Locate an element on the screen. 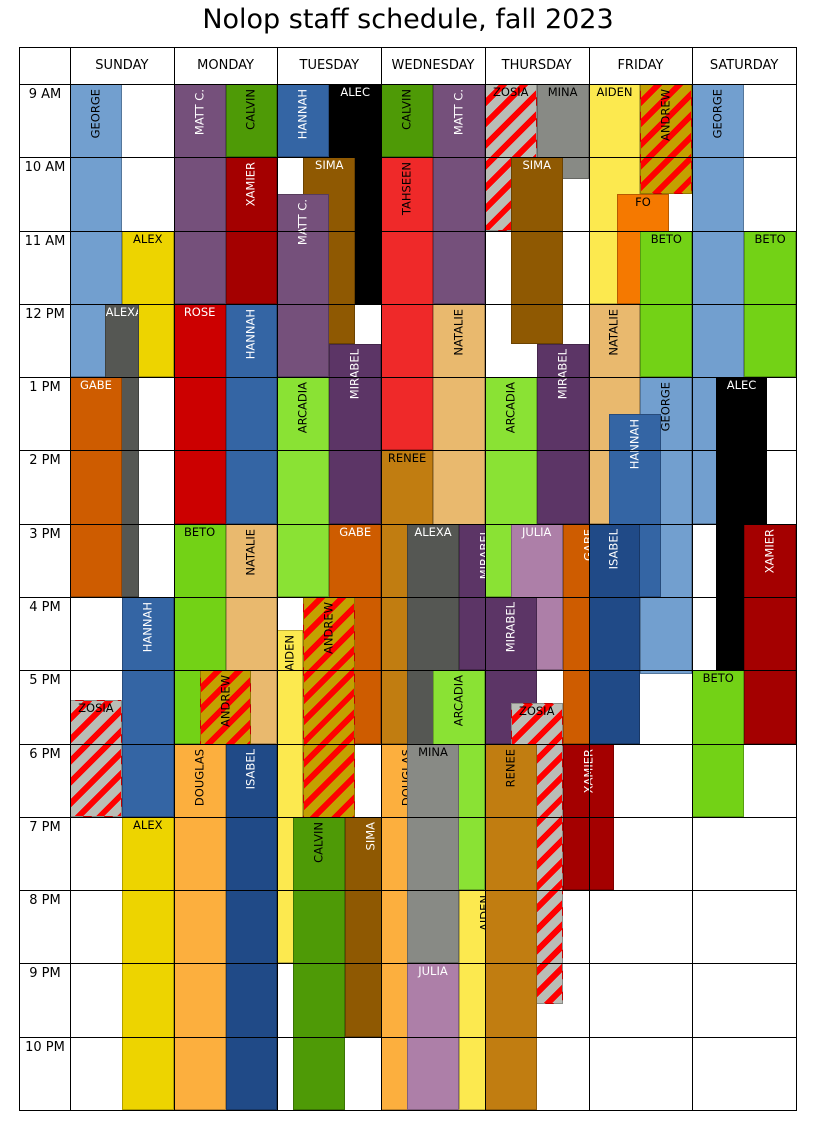 Image resolution: width=816 pixels, height=1134 pixels. grid-header-line is located at coordinates (408, 84).